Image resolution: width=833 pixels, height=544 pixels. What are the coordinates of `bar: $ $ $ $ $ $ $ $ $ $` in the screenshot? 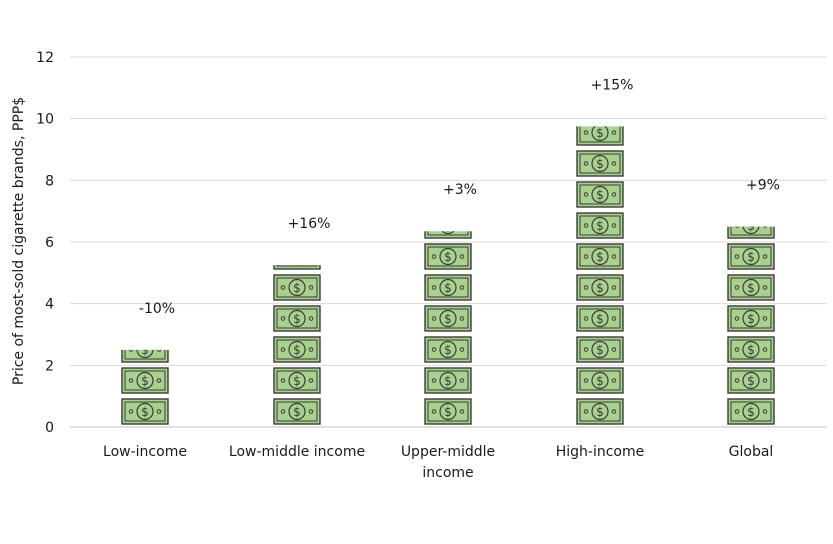 It's located at (600, 275).